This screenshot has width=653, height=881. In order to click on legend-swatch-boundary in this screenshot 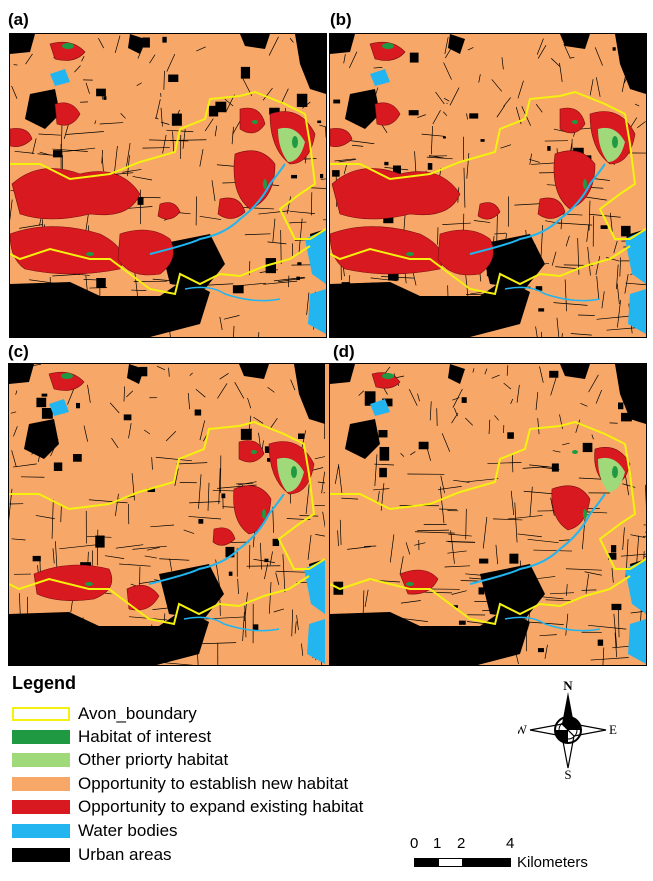, I will do `click(41, 714)`.